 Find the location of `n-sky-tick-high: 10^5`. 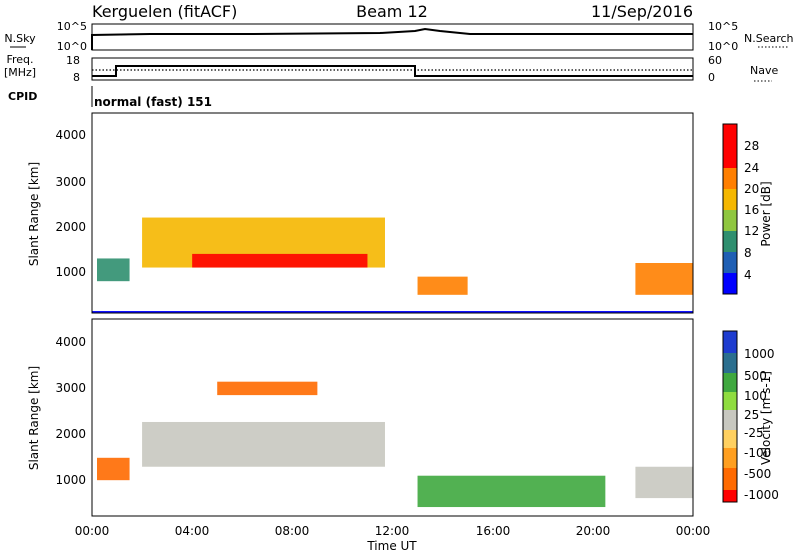

n-sky-tick-high: 10^5 is located at coordinates (72, 26).